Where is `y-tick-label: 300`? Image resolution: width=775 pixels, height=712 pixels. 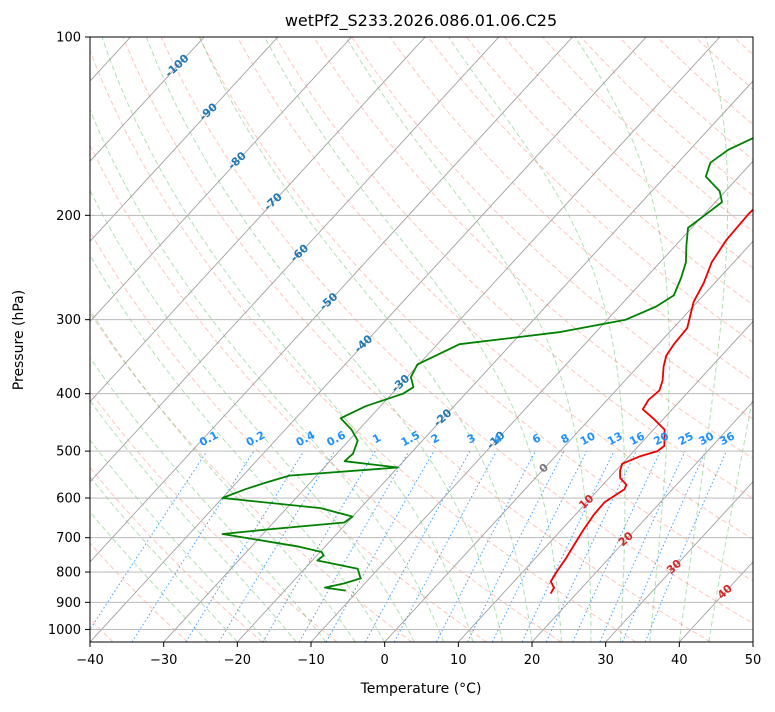 y-tick-label: 300 is located at coordinates (68, 320).